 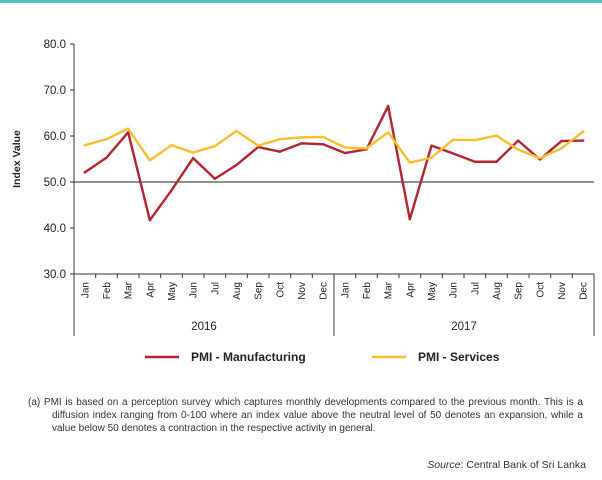 I want to click on year-label: 2016, so click(x=204, y=327).